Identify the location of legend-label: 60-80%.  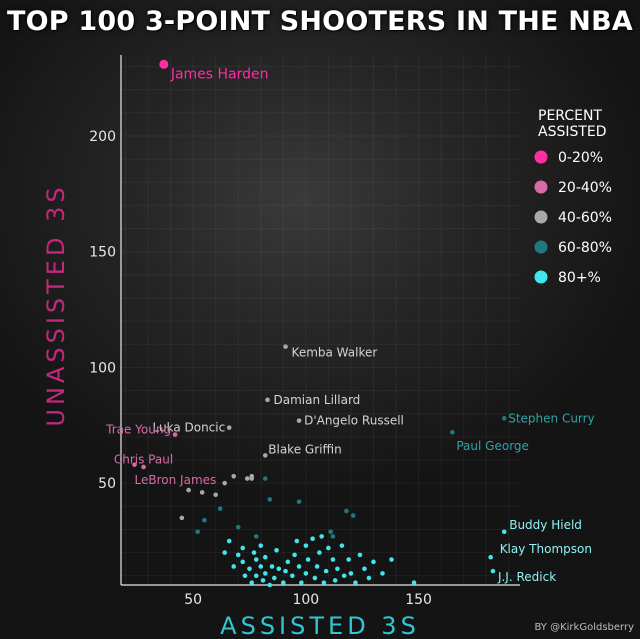
(585, 248).